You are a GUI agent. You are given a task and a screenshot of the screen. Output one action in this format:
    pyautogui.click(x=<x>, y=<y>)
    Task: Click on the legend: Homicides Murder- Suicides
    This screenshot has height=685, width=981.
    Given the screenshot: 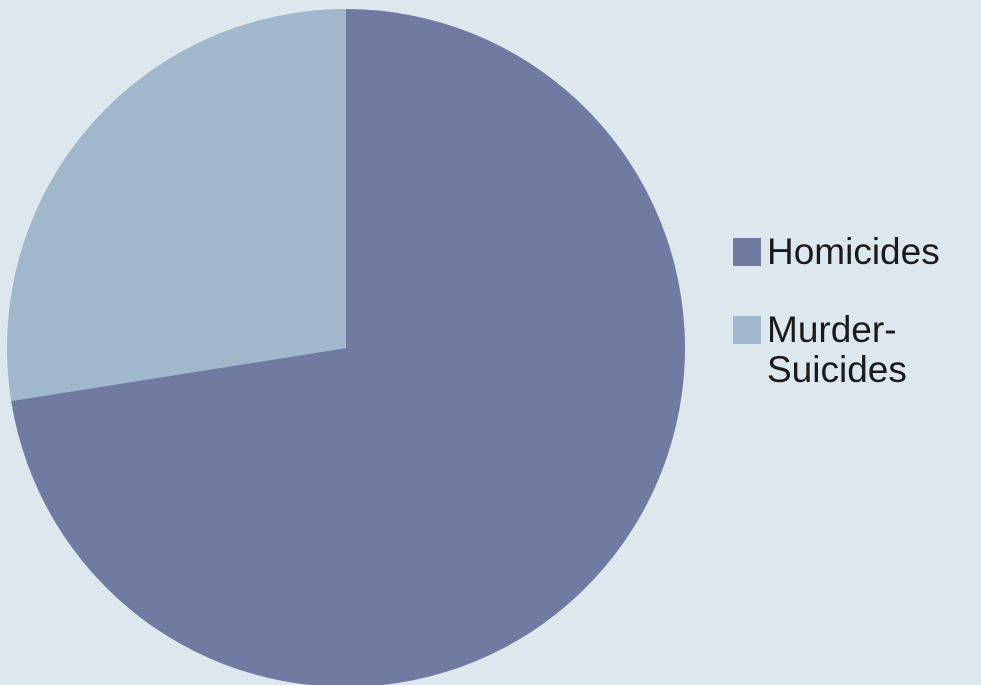 What is the action you would take?
    pyautogui.click(x=857, y=330)
    